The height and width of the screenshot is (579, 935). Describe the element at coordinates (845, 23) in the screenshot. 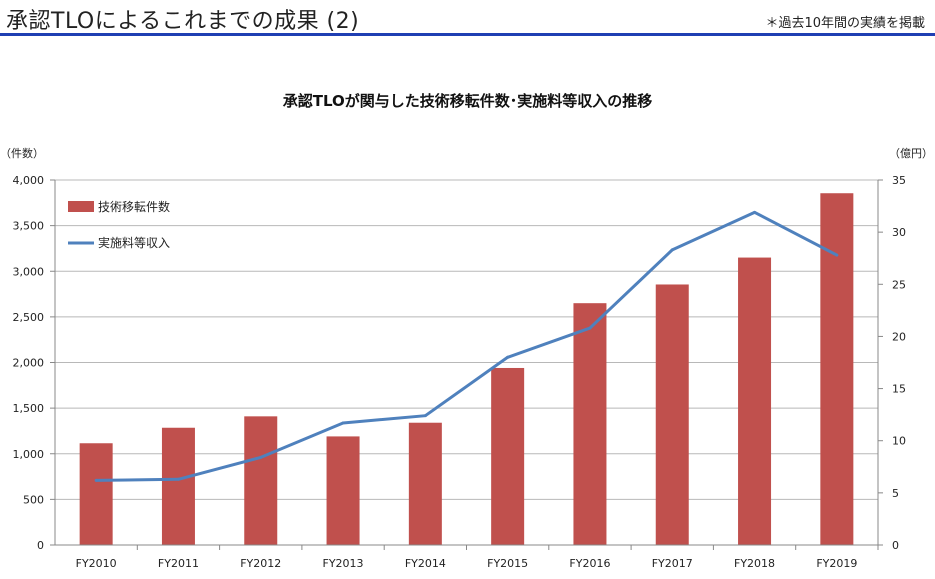

I see `slide-note: ＊過去10年間の実績を掲載` at that location.